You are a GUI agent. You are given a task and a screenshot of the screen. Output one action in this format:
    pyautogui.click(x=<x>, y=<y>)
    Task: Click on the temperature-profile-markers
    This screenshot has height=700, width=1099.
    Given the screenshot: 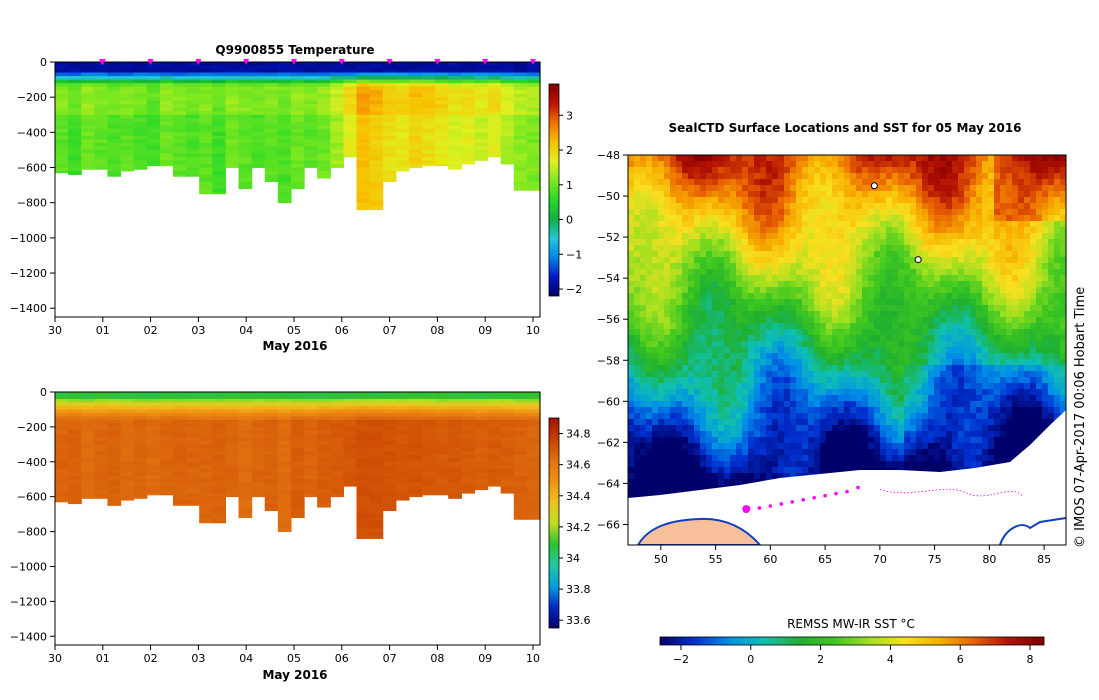 What is the action you would take?
    pyautogui.click(x=317, y=62)
    